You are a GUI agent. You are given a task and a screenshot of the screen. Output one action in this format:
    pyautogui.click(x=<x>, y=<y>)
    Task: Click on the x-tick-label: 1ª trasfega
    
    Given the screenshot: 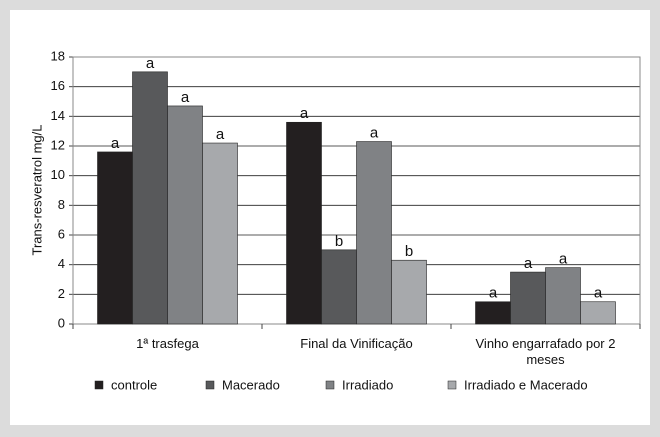 What is the action you would take?
    pyautogui.click(x=167, y=343)
    